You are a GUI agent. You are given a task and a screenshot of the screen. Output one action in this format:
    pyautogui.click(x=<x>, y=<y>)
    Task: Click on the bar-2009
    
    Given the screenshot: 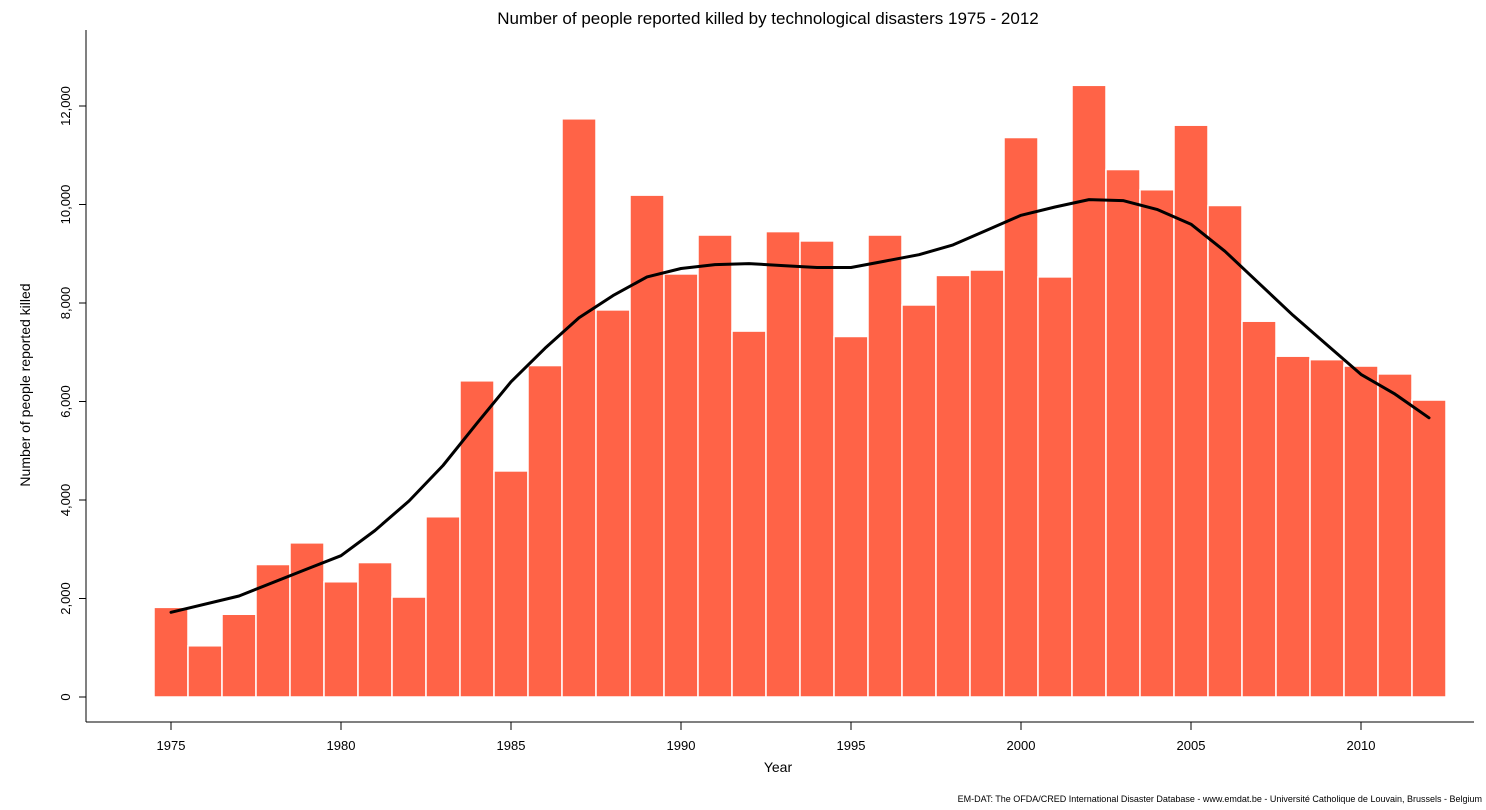 What is the action you would take?
    pyautogui.click(x=1327, y=528)
    